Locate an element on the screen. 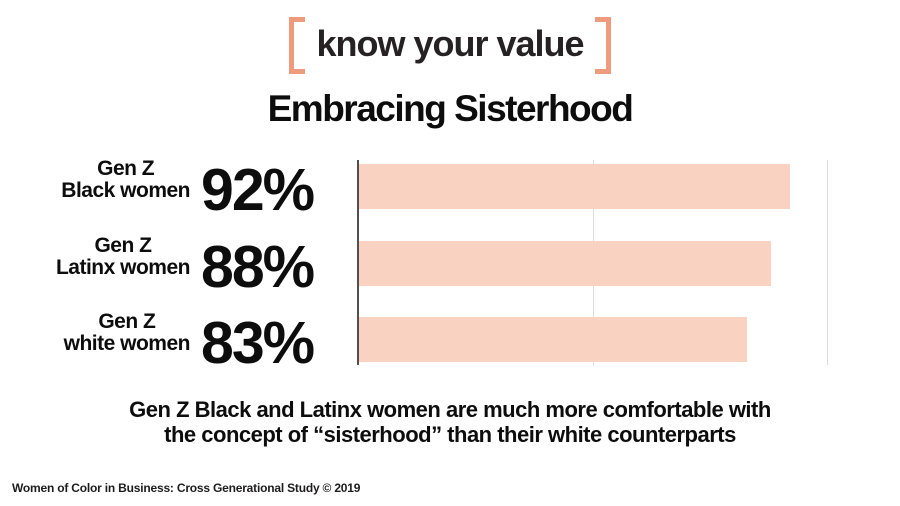  know-your-value-logo: know your value is located at coordinates (450, 45).